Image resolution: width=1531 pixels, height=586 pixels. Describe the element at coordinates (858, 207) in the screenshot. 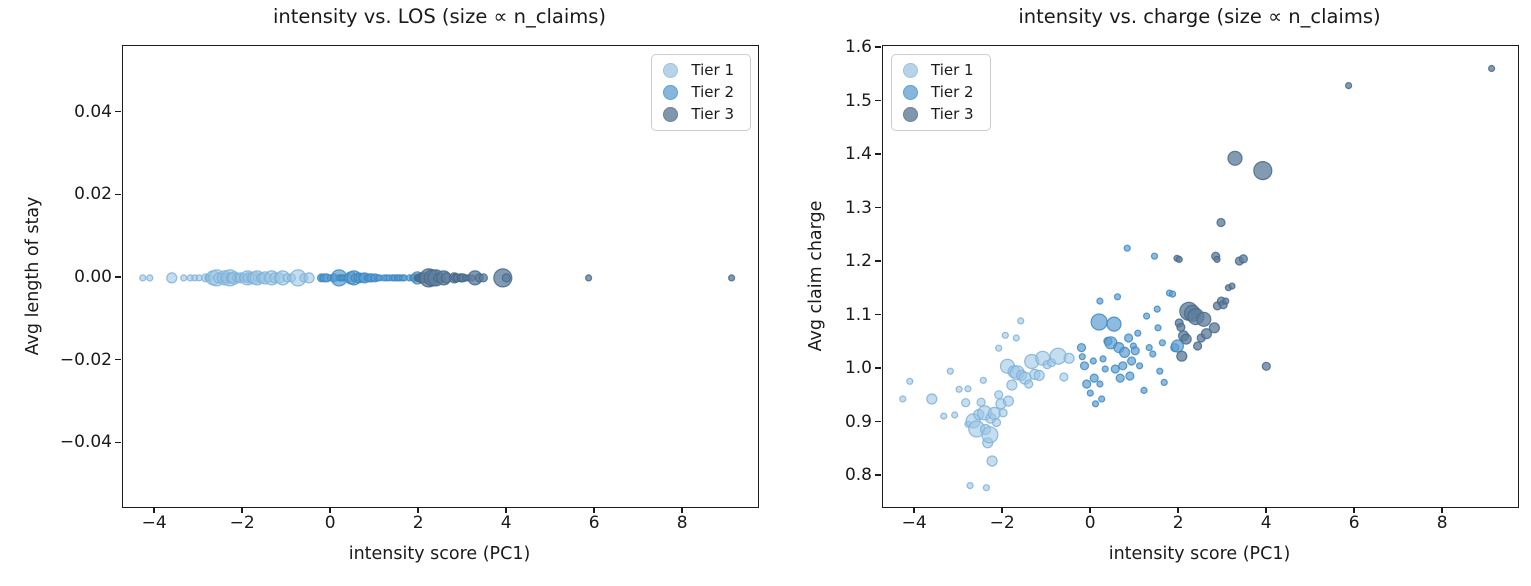

I see `y-tick-label: 1.3` at that location.